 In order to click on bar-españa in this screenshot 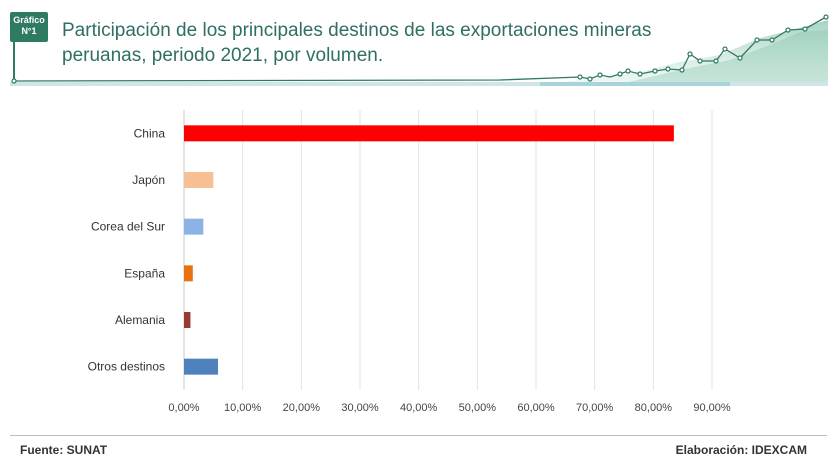, I will do `click(188, 273)`.